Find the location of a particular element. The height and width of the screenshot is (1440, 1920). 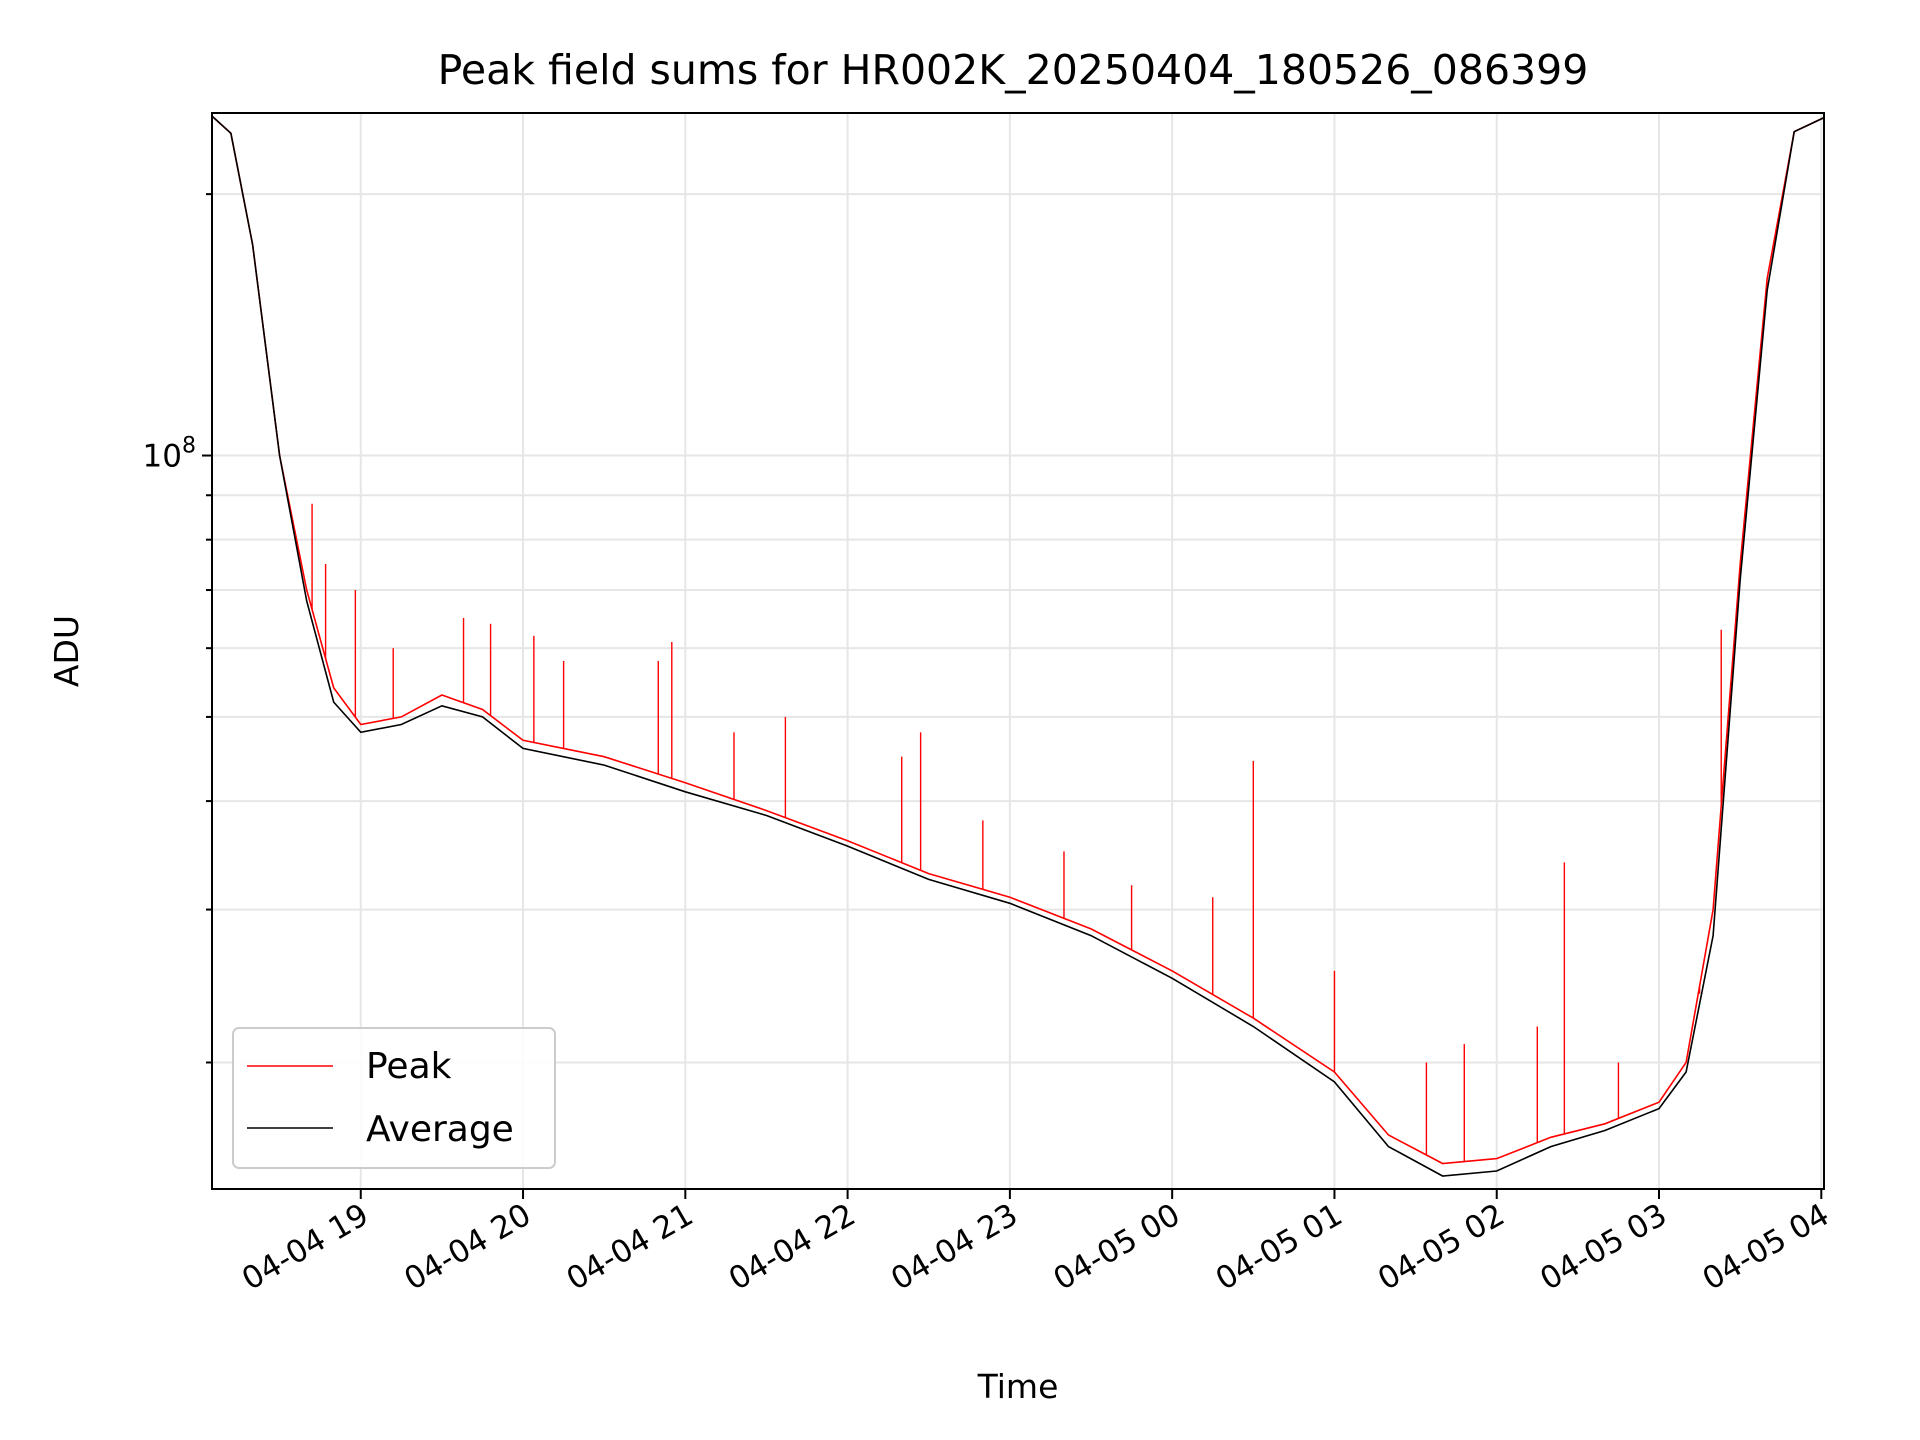

legend: Peak Average is located at coordinates (394, 1098).